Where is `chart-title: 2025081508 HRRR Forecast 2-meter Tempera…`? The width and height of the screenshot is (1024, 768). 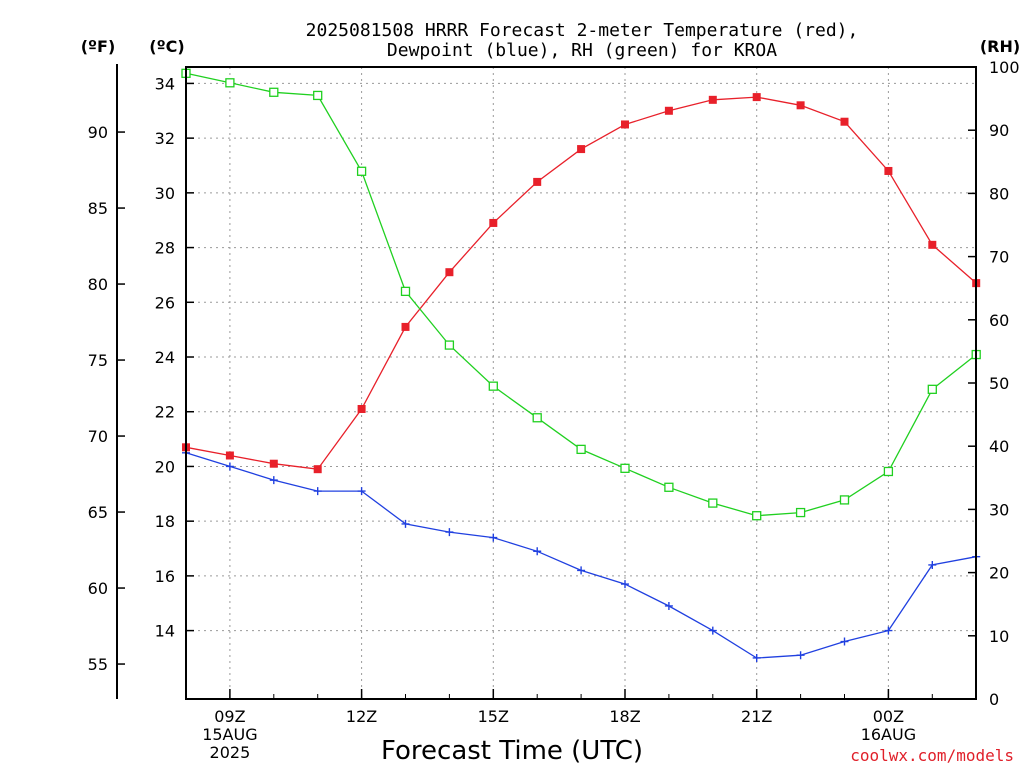
chart-title: 2025081508 HRRR Forecast 2-meter Tempera… is located at coordinates (582, 40).